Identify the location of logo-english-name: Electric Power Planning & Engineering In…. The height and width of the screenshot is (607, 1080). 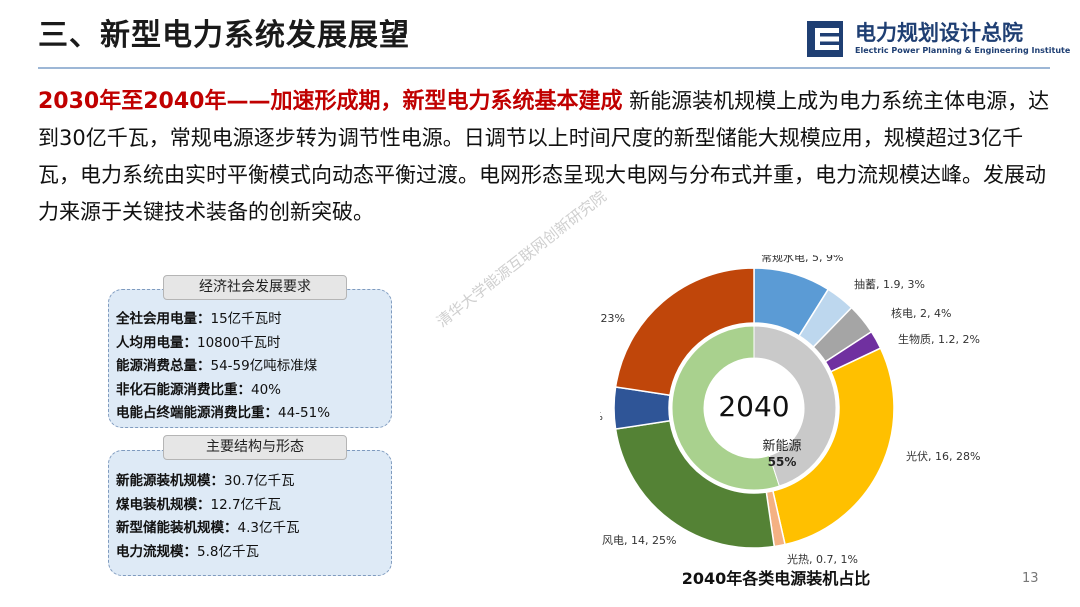
(963, 50).